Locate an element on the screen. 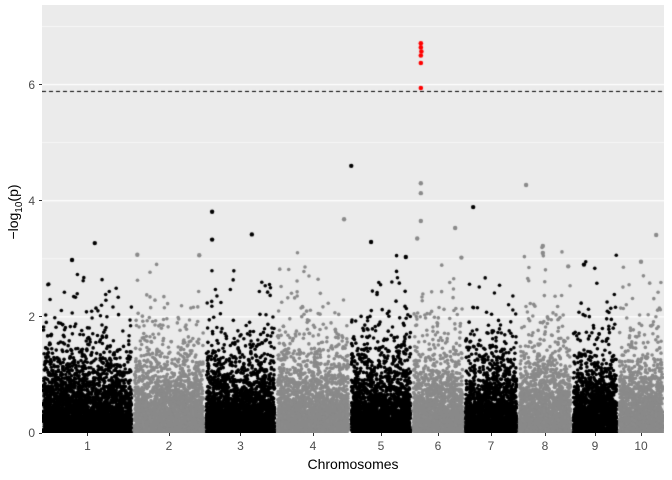 This screenshot has height=480, width=672. x-tick-label: 7 is located at coordinates (491, 446).